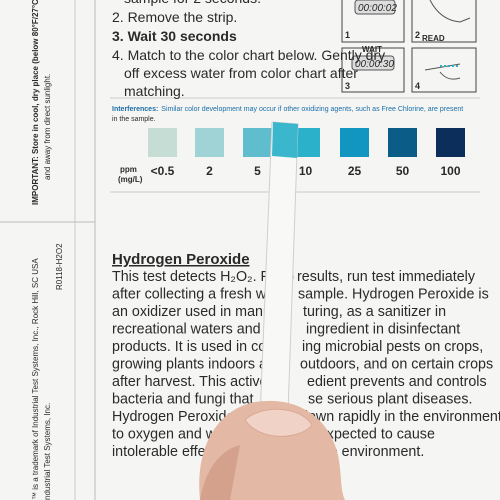  What do you see at coordinates (377, 8) in the screenshot?
I see `text: 00:00:02` at bounding box center [377, 8].